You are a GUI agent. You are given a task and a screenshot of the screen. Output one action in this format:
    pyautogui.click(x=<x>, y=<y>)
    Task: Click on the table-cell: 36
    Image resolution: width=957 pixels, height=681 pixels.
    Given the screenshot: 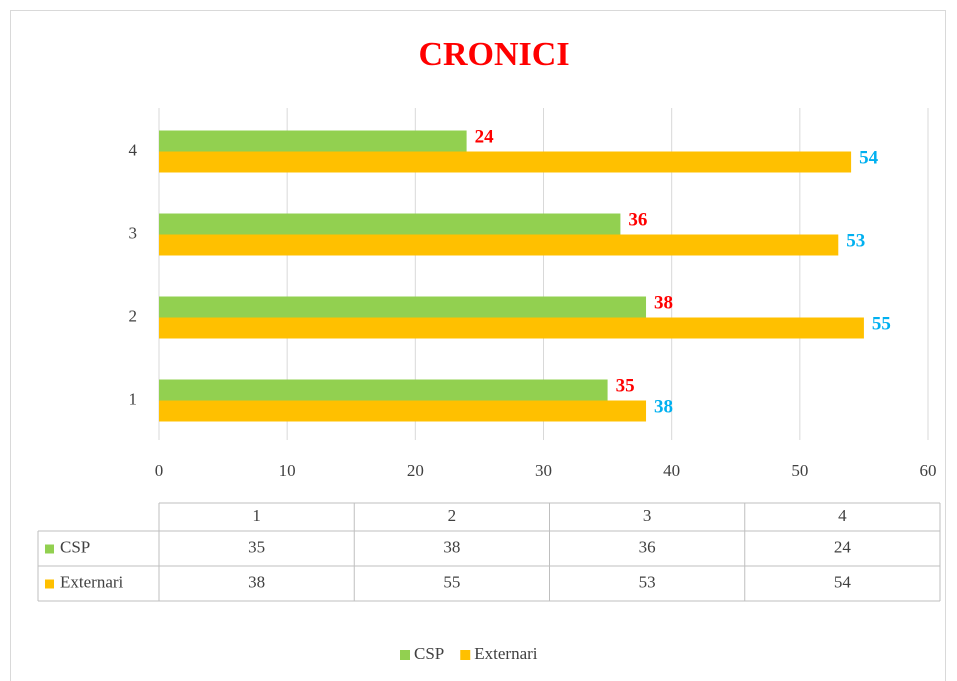 What is the action you would take?
    pyautogui.click(x=647, y=546)
    